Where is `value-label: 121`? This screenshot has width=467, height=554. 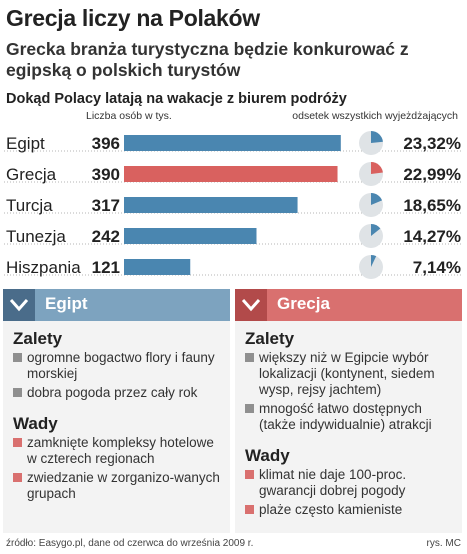 value-label: 121 is located at coordinates (106, 267).